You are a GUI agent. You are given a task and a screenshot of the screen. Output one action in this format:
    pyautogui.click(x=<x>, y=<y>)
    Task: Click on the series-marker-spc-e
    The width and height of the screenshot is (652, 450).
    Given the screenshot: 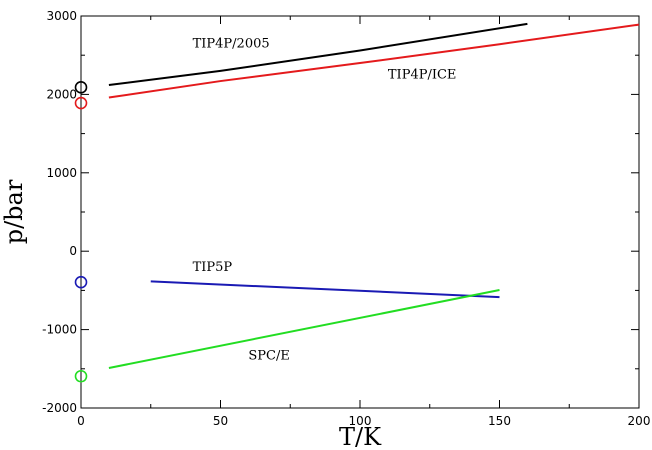 What is the action you would take?
    pyautogui.click(x=81, y=376)
    